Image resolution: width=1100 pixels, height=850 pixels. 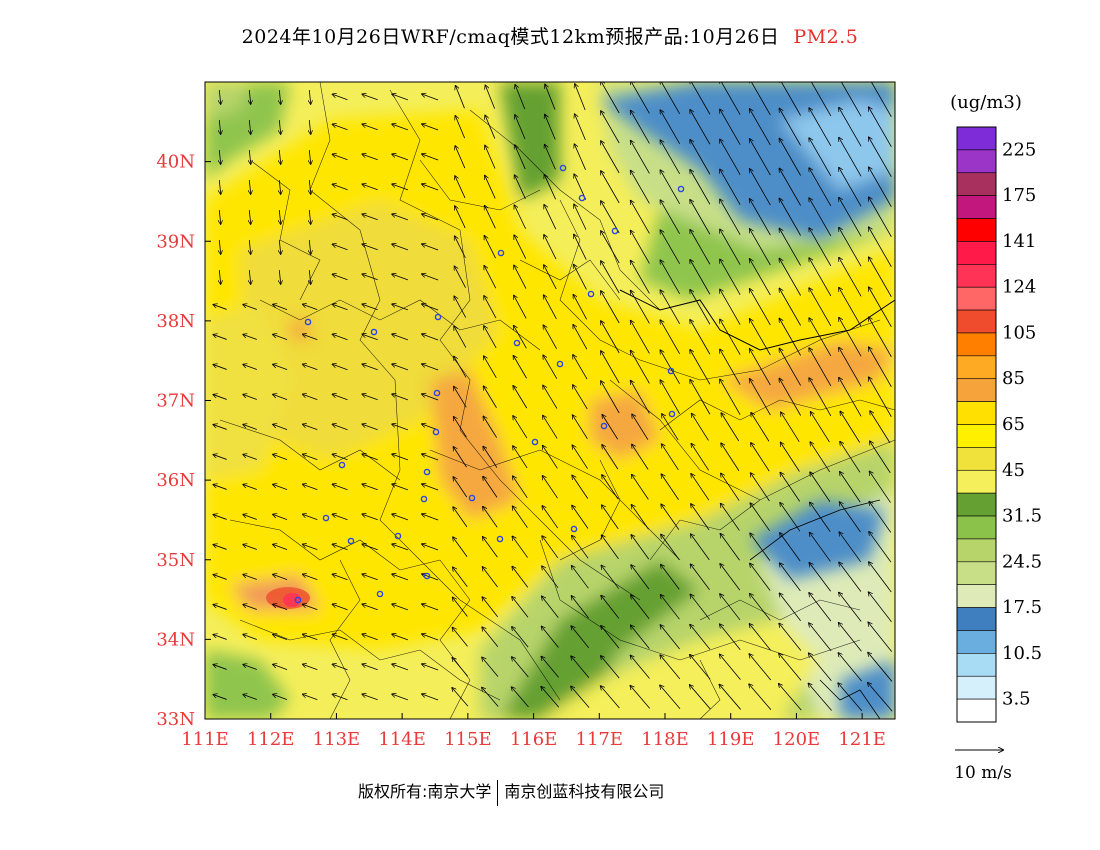 What do you see at coordinates (1013, 378) in the screenshot?
I see `colorbar-label: 85` at bounding box center [1013, 378].